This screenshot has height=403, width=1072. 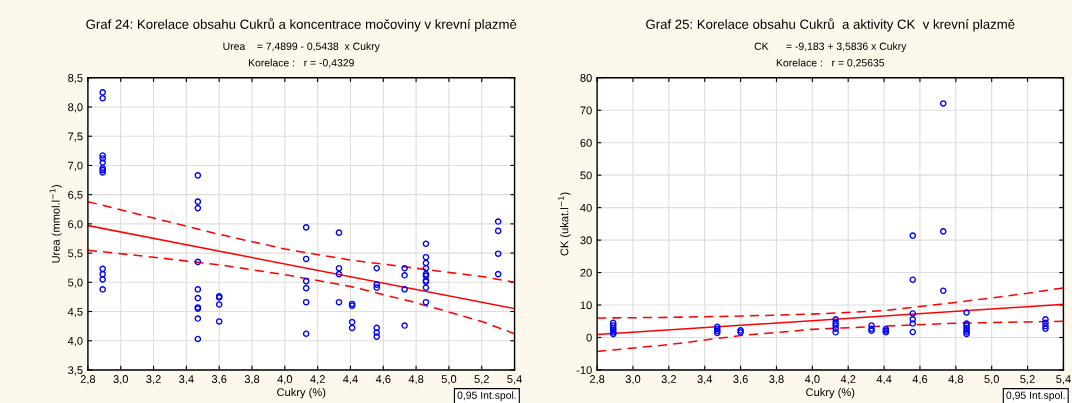 What do you see at coordinates (75, 371) in the screenshot?
I see `y-tick-label: 3,5` at bounding box center [75, 371].